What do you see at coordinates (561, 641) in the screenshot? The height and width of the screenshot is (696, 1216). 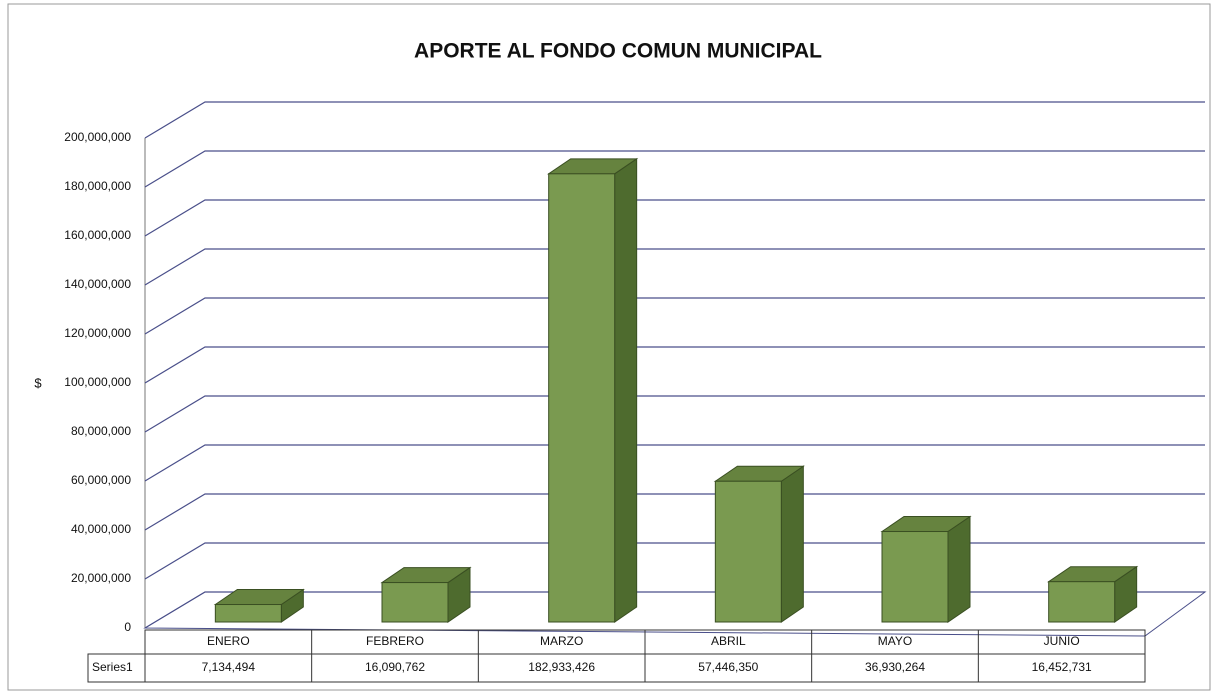 I see `x-tick-label: MARZO` at bounding box center [561, 641].